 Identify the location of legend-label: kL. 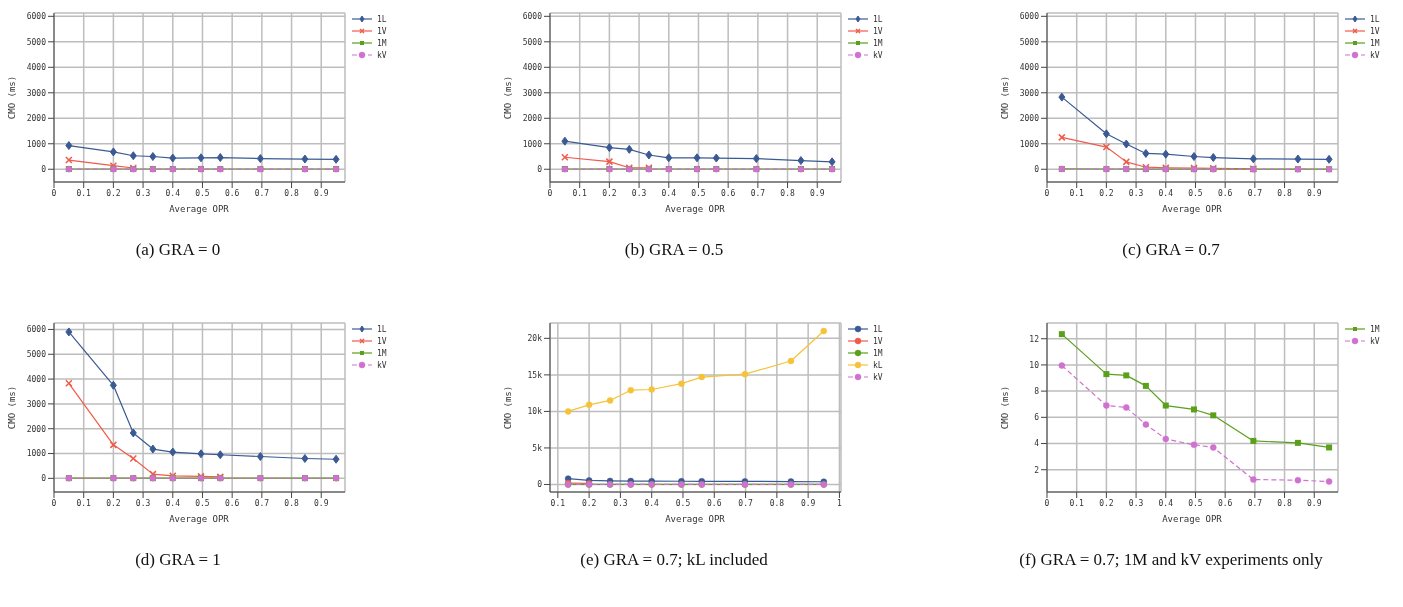
(878, 365).